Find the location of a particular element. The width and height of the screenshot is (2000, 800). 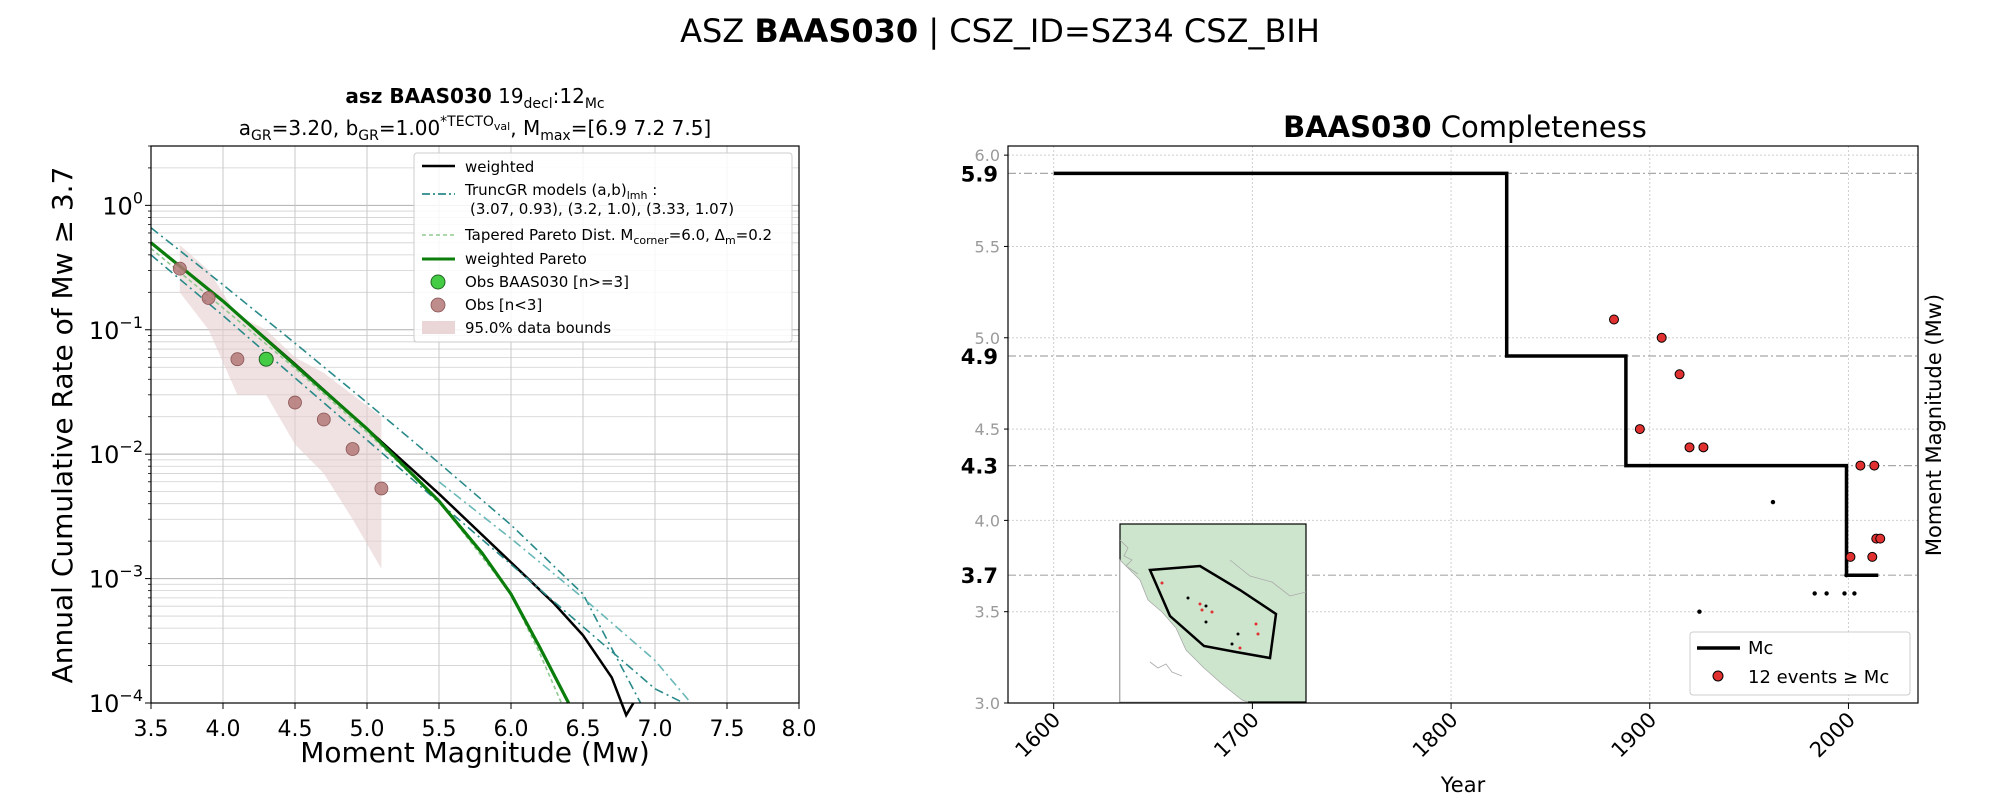

mc-level-label: 4.9 is located at coordinates (979, 357).